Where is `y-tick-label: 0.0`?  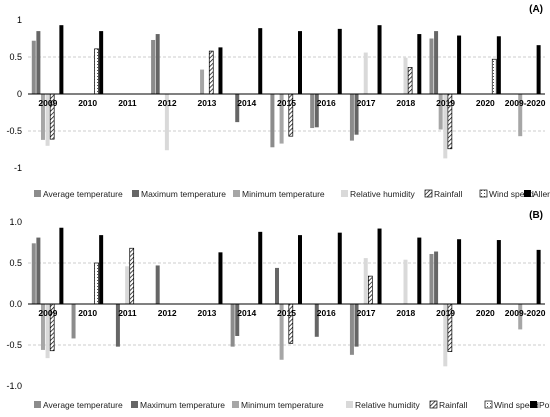 y-tick-label: 0.0 is located at coordinates (15, 304).